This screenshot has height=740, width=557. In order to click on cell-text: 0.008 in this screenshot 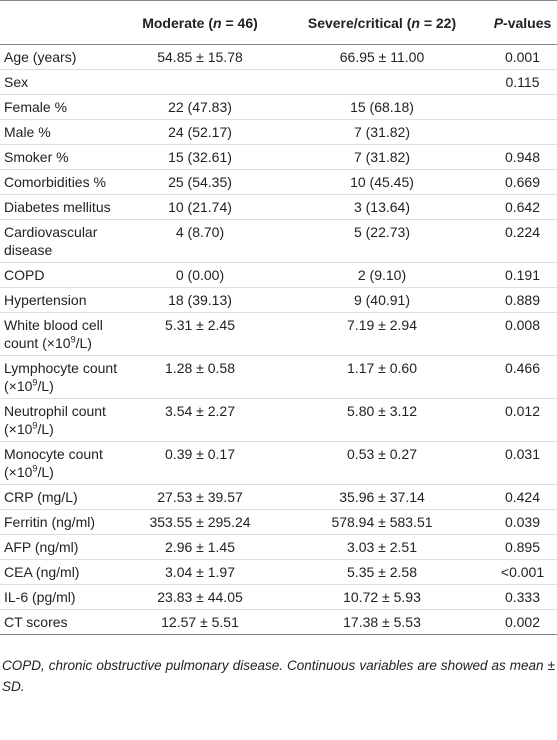, I will do `click(522, 325)`.